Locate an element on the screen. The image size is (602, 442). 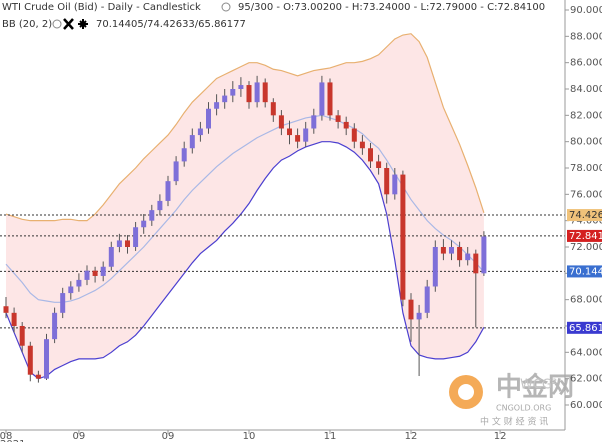
price-label: 74.426 is located at coordinates (585, 215).